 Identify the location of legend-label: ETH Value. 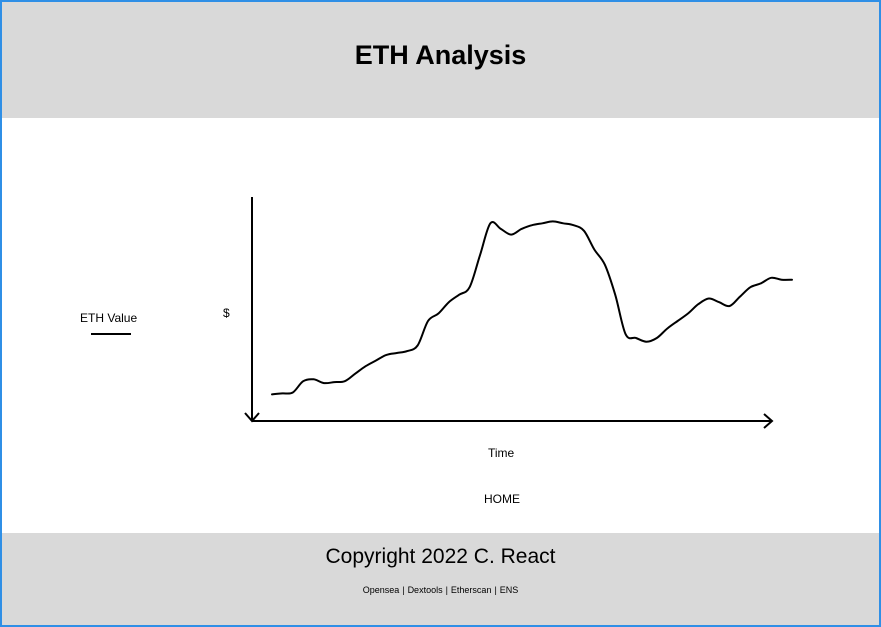
(109, 318).